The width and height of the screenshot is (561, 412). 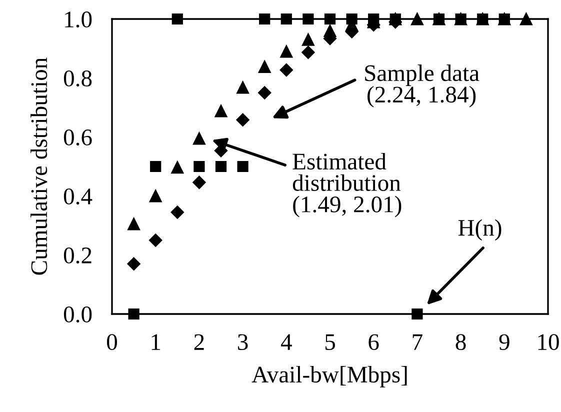 What do you see at coordinates (330, 342) in the screenshot?
I see `x-tick-label: 5` at bounding box center [330, 342].